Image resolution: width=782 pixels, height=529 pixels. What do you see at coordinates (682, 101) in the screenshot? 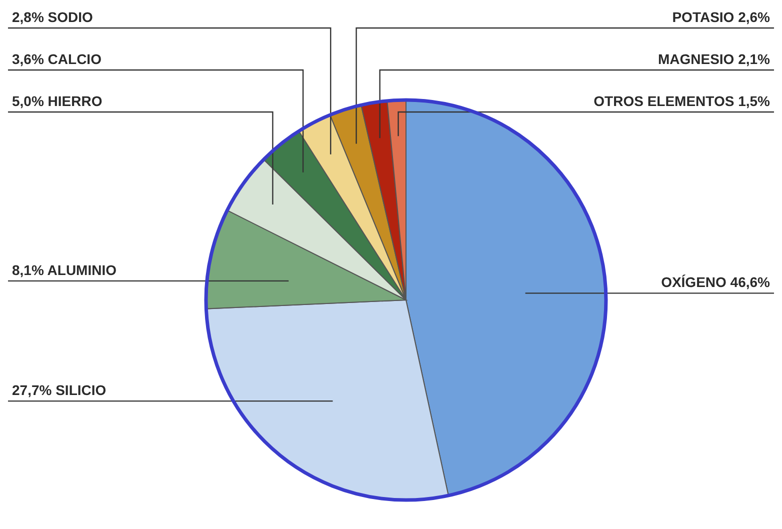
I see `slice-label: OTROS ELEMENTOS 1,5%` at bounding box center [682, 101].